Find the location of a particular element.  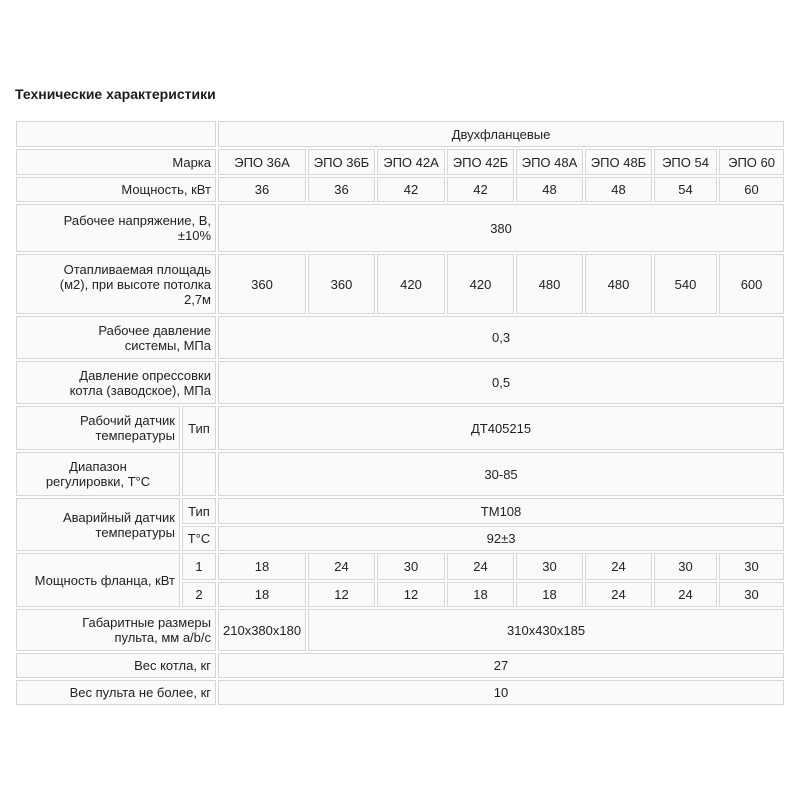

power-value-cell: 54 is located at coordinates (685, 189).